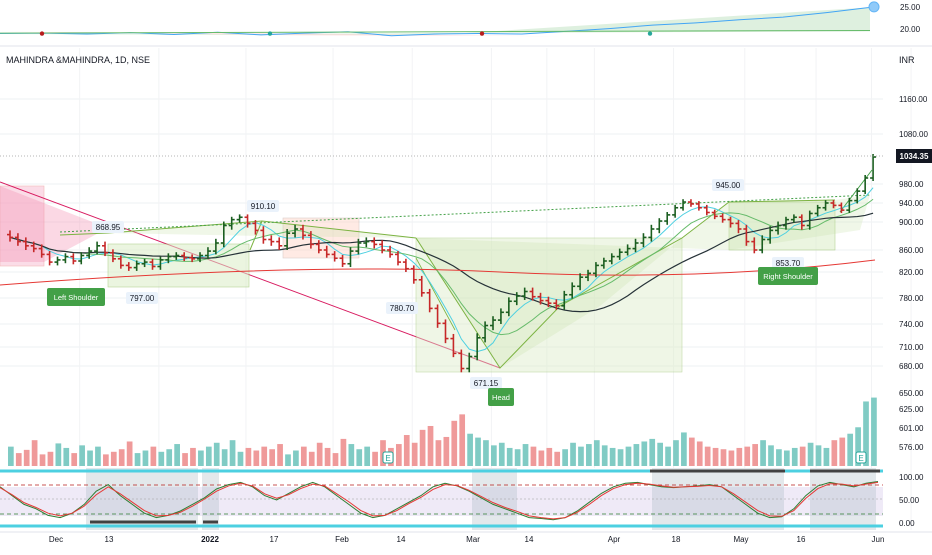 The image size is (932, 555). Describe the element at coordinates (907, 523) in the screenshot. I see `stochastic-axis-tick: 0.00` at that location.